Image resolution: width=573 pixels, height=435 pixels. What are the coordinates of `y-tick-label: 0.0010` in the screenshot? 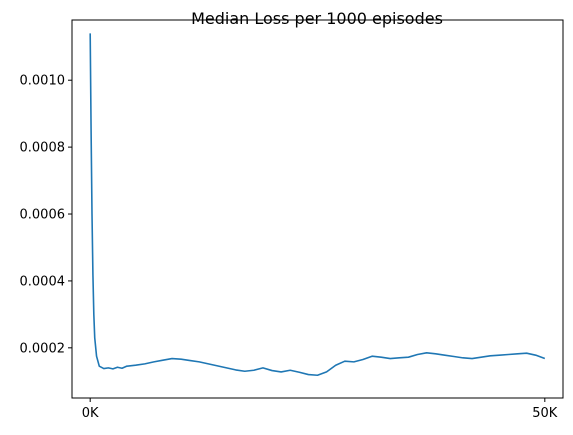 It's located at (43, 81).